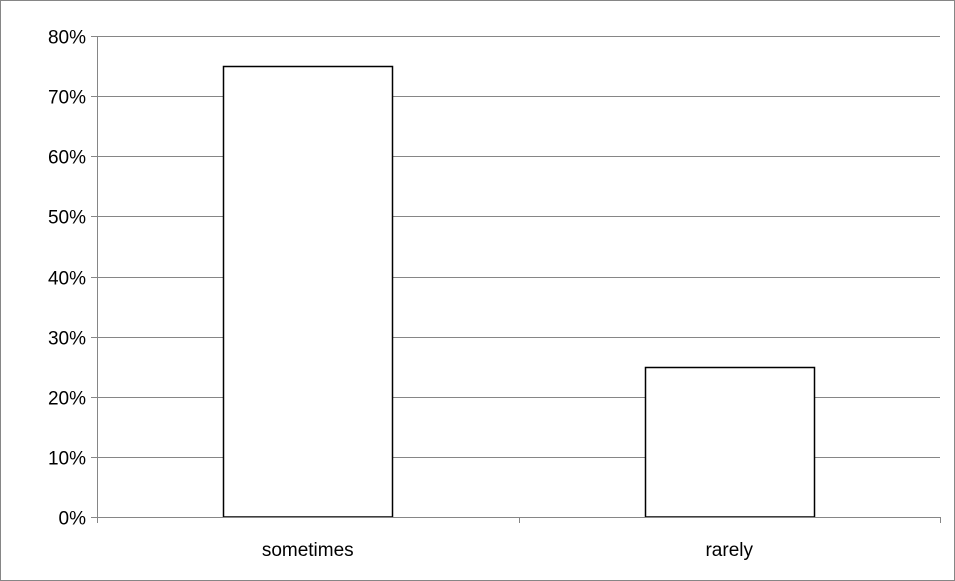 The image size is (955, 581). I want to click on y-tick-labels: 0% 10% 20% 30% 40% 50% 60% 70% 80%, so click(67, 279).